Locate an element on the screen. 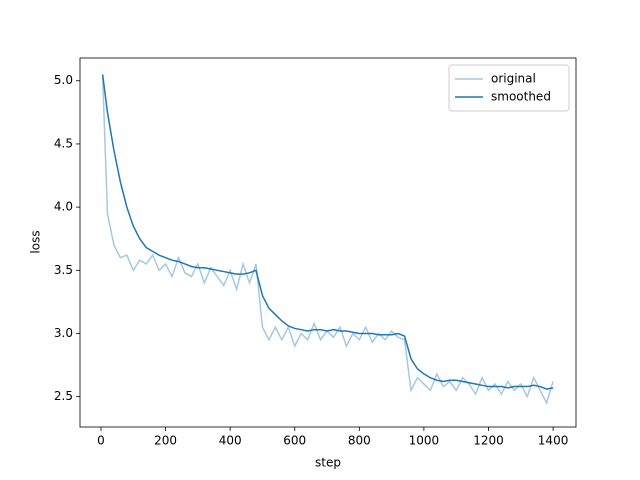 The width and height of the screenshot is (640, 480). y-axis-label: loss is located at coordinates (36, 241).